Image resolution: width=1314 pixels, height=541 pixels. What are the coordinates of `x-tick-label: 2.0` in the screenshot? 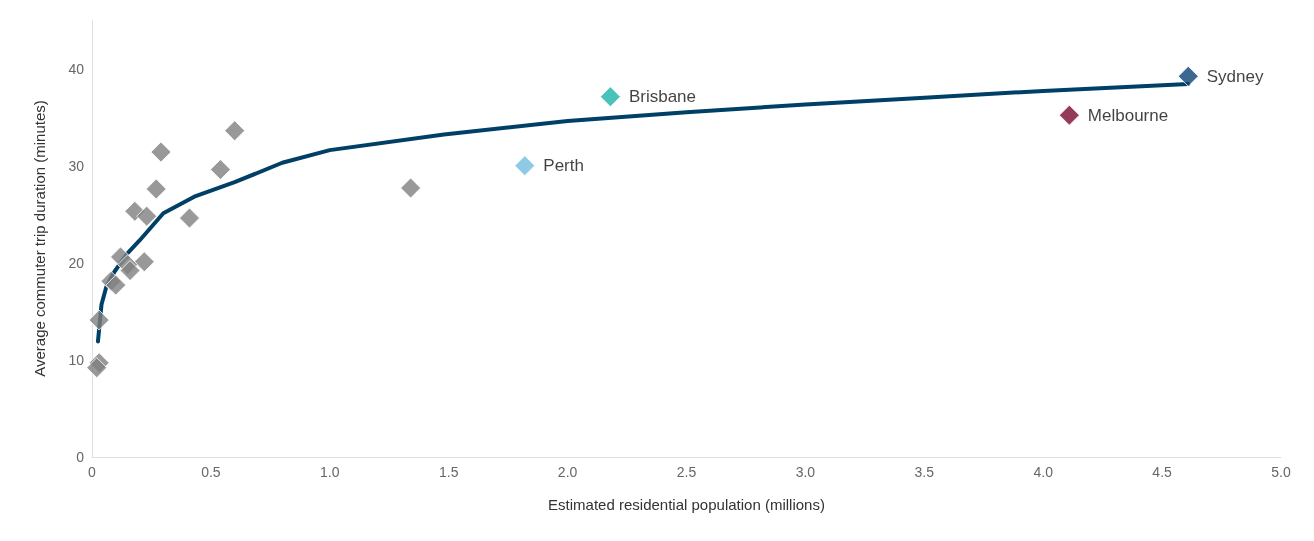 It's located at (567, 472).